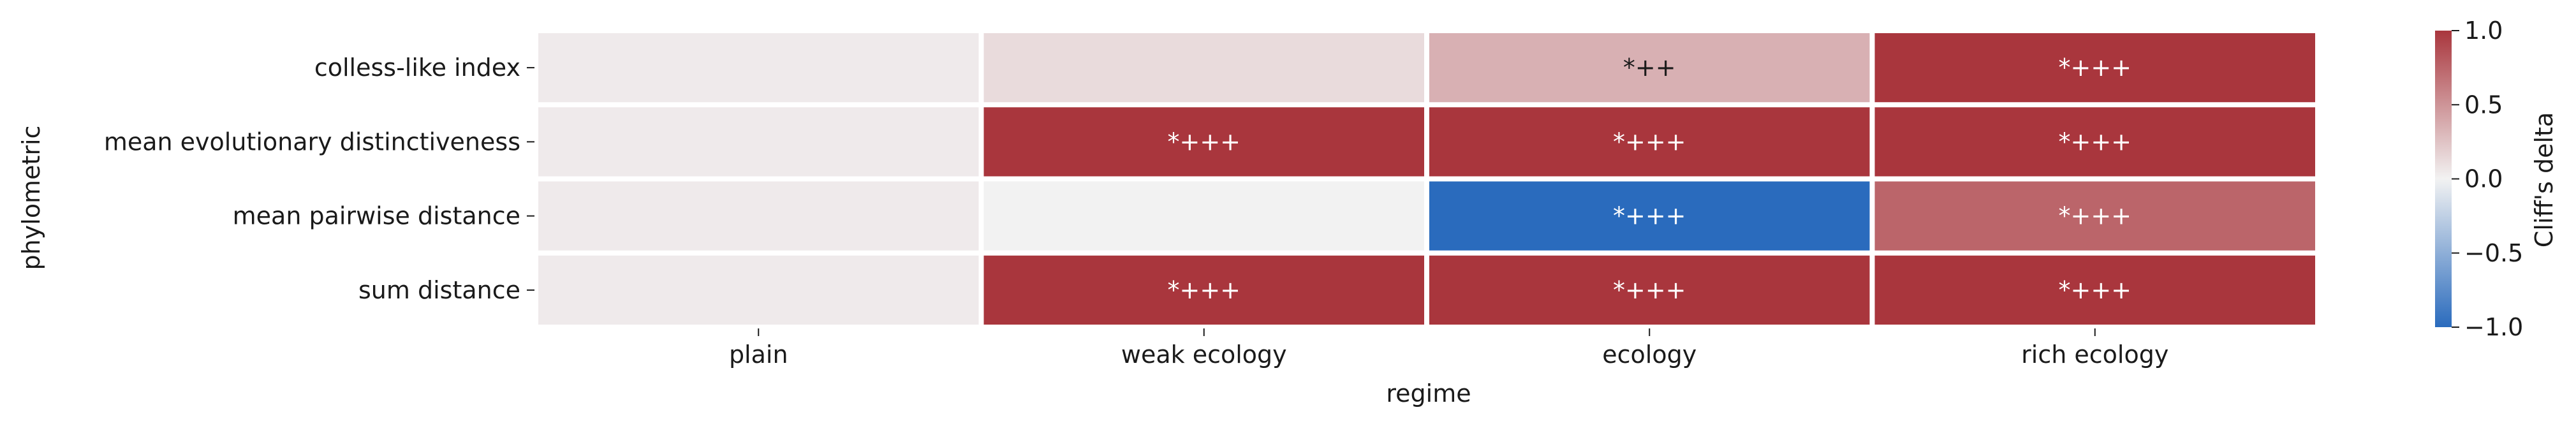  What do you see at coordinates (1204, 355) in the screenshot?
I see `x-tick-label: weak ecology` at bounding box center [1204, 355].